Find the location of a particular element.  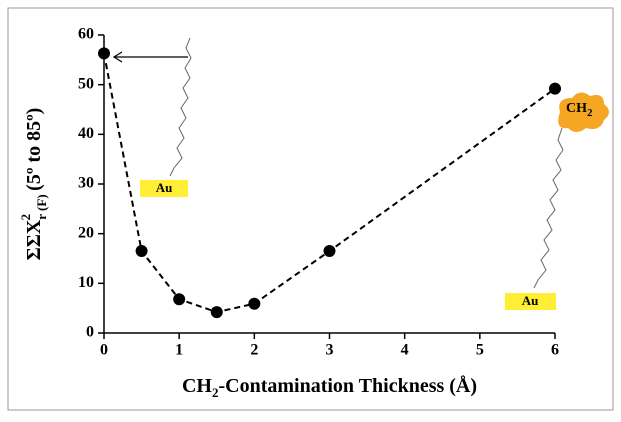

y-tick-label: 50 is located at coordinates (86, 83).